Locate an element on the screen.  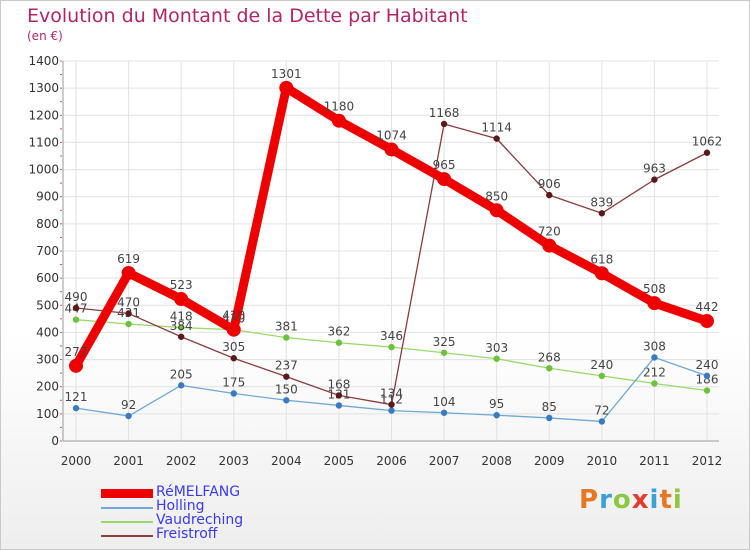
y-tick-label: 1300 is located at coordinates (43, 88).